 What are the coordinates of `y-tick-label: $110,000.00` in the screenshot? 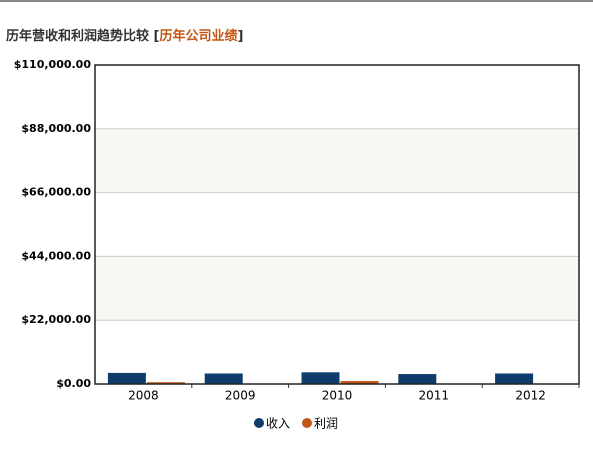 It's located at (53, 64).